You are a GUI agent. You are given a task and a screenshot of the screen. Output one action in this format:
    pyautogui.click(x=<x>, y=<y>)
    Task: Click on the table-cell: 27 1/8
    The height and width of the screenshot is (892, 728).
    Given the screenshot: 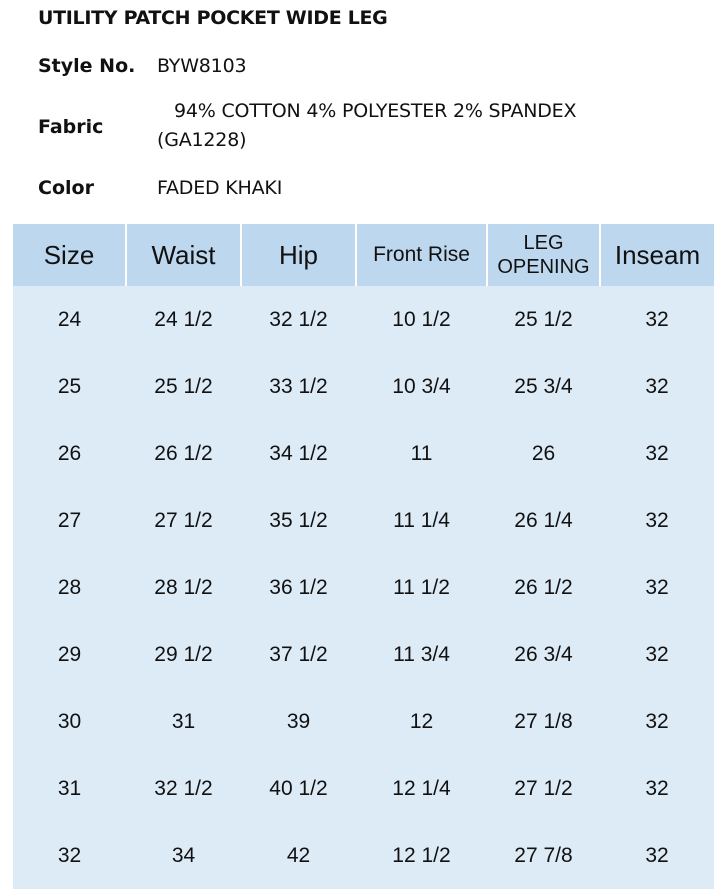 What is the action you would take?
    pyautogui.click(x=543, y=721)
    